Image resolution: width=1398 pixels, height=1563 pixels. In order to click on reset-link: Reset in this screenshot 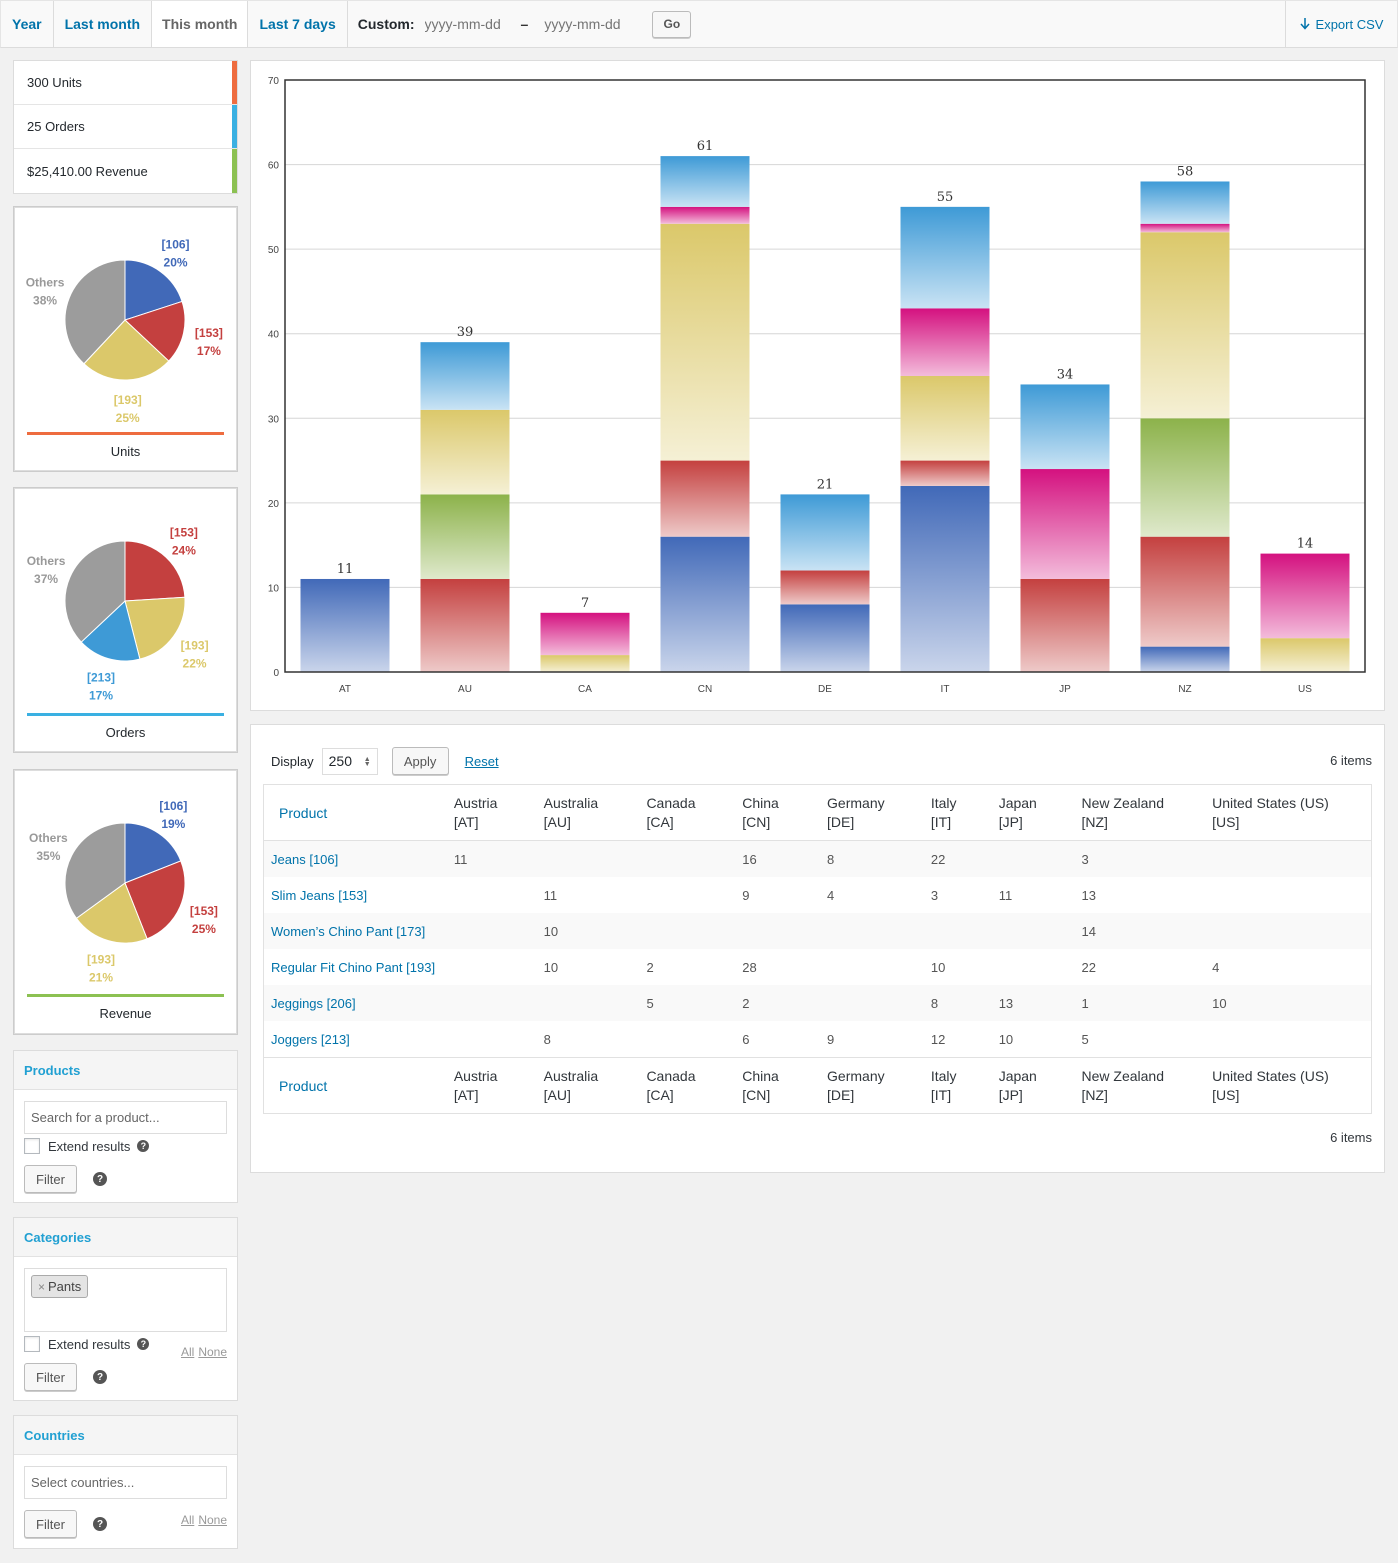, I will do `click(481, 761)`.